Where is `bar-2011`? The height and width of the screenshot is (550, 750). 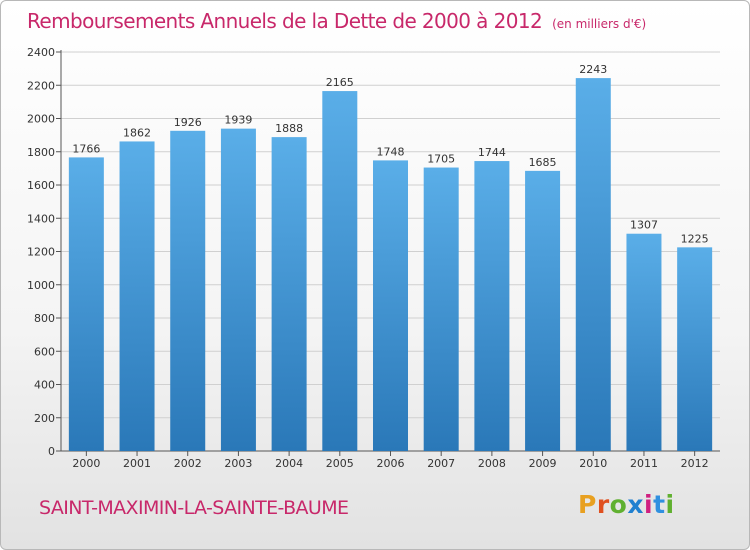
bar-2011 is located at coordinates (644, 342).